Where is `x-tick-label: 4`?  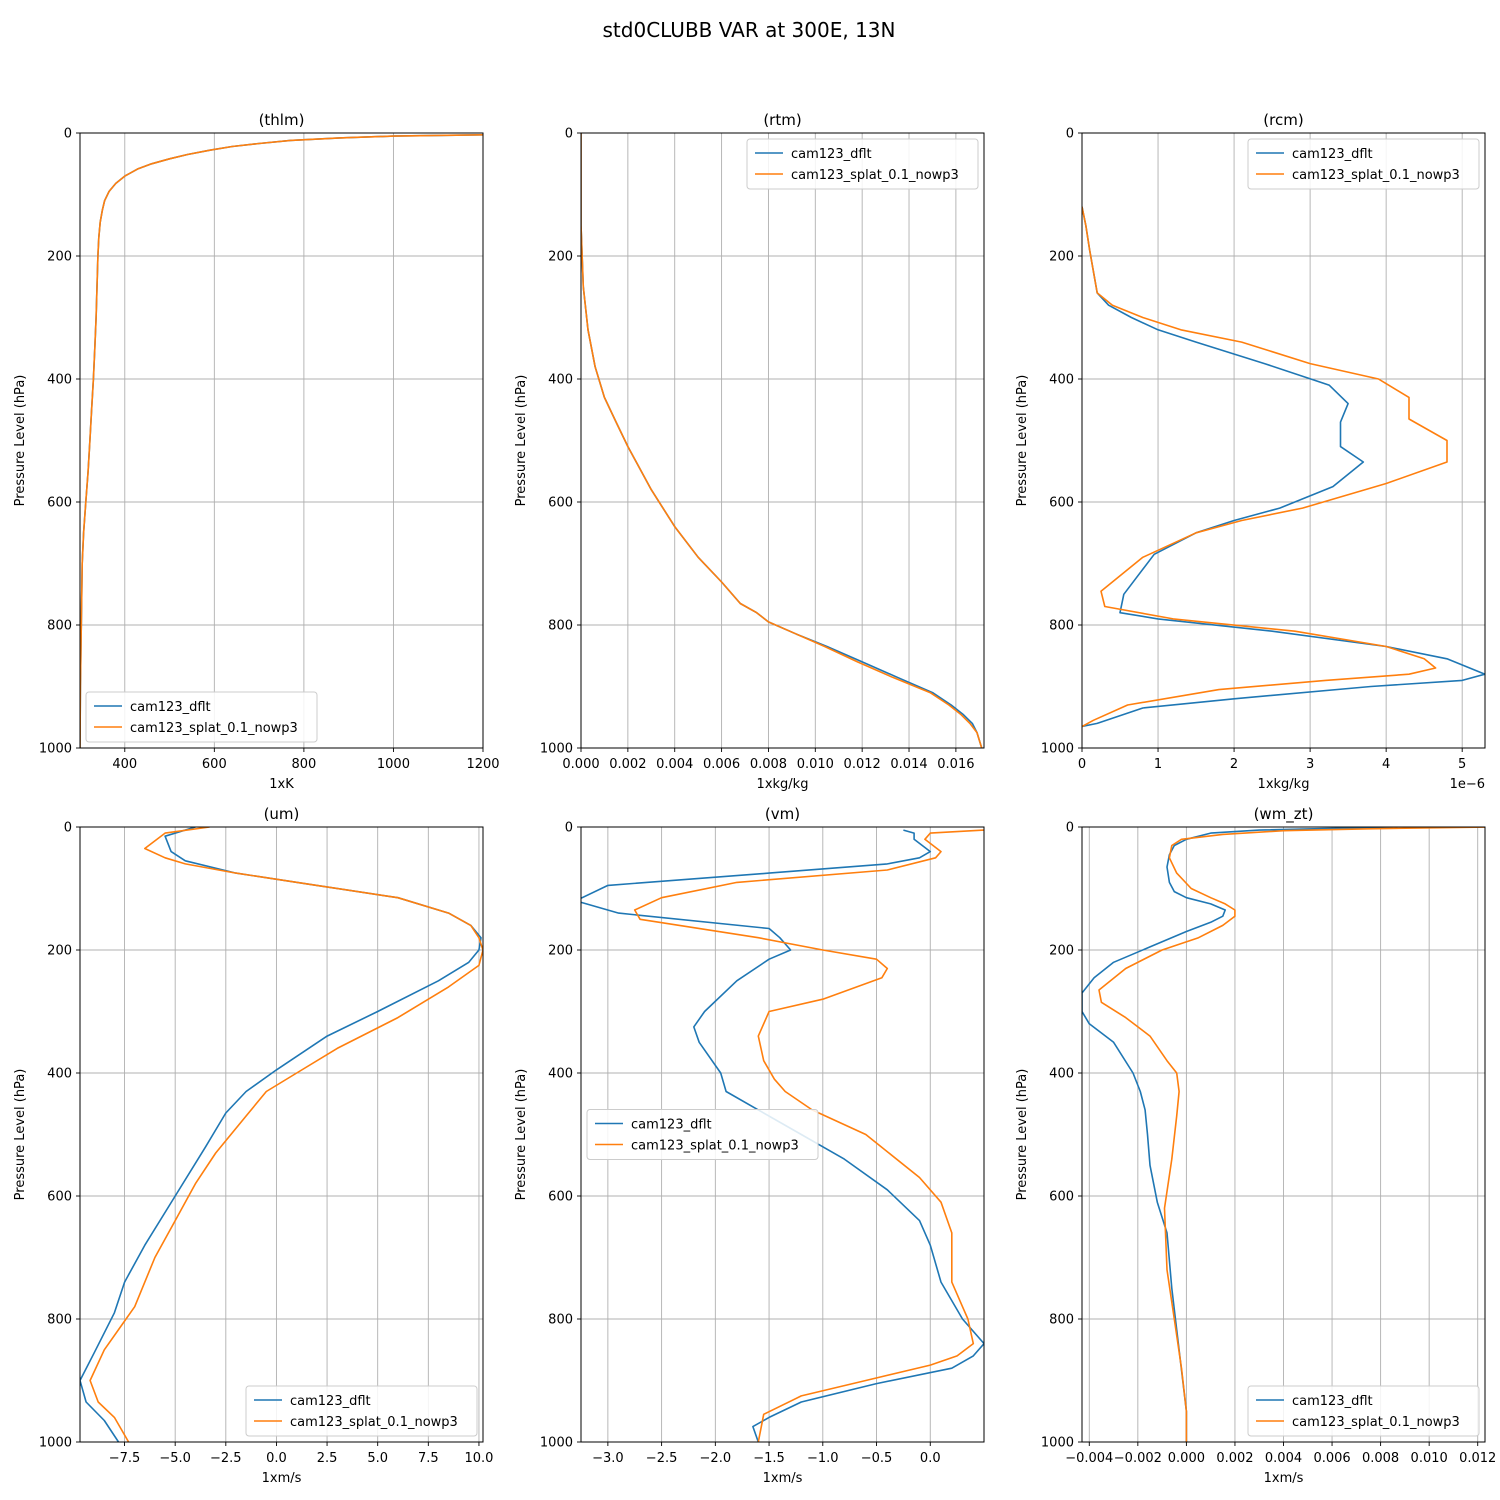 x-tick-label: 4 is located at coordinates (1386, 764).